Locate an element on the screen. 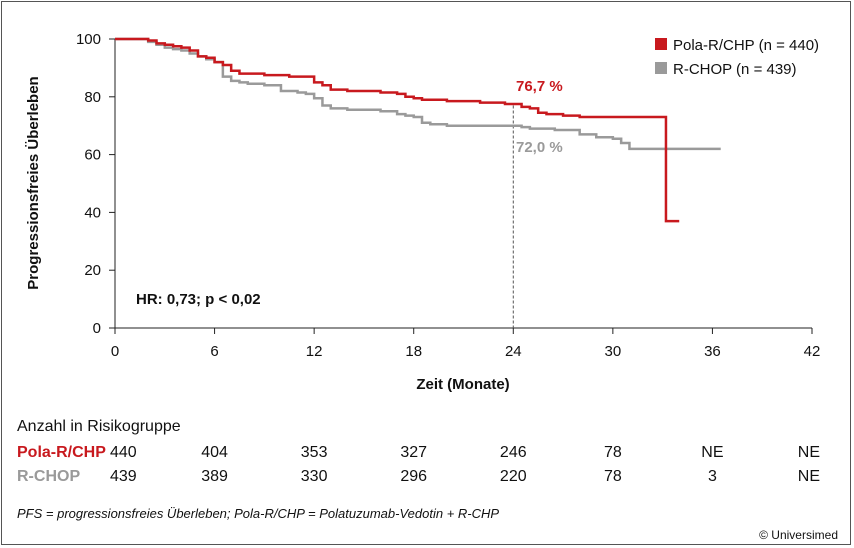 Image resolution: width=854 pixels, height=548 pixels. x-tick-label: 30 is located at coordinates (613, 351).